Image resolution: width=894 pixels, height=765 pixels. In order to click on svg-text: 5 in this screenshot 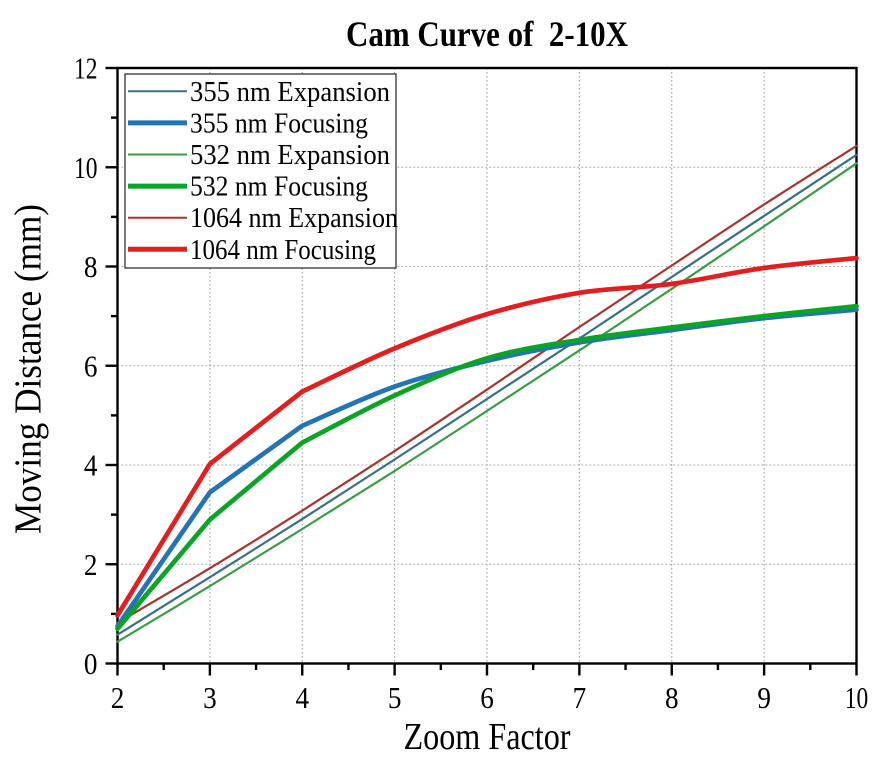, I will do `click(395, 697)`.